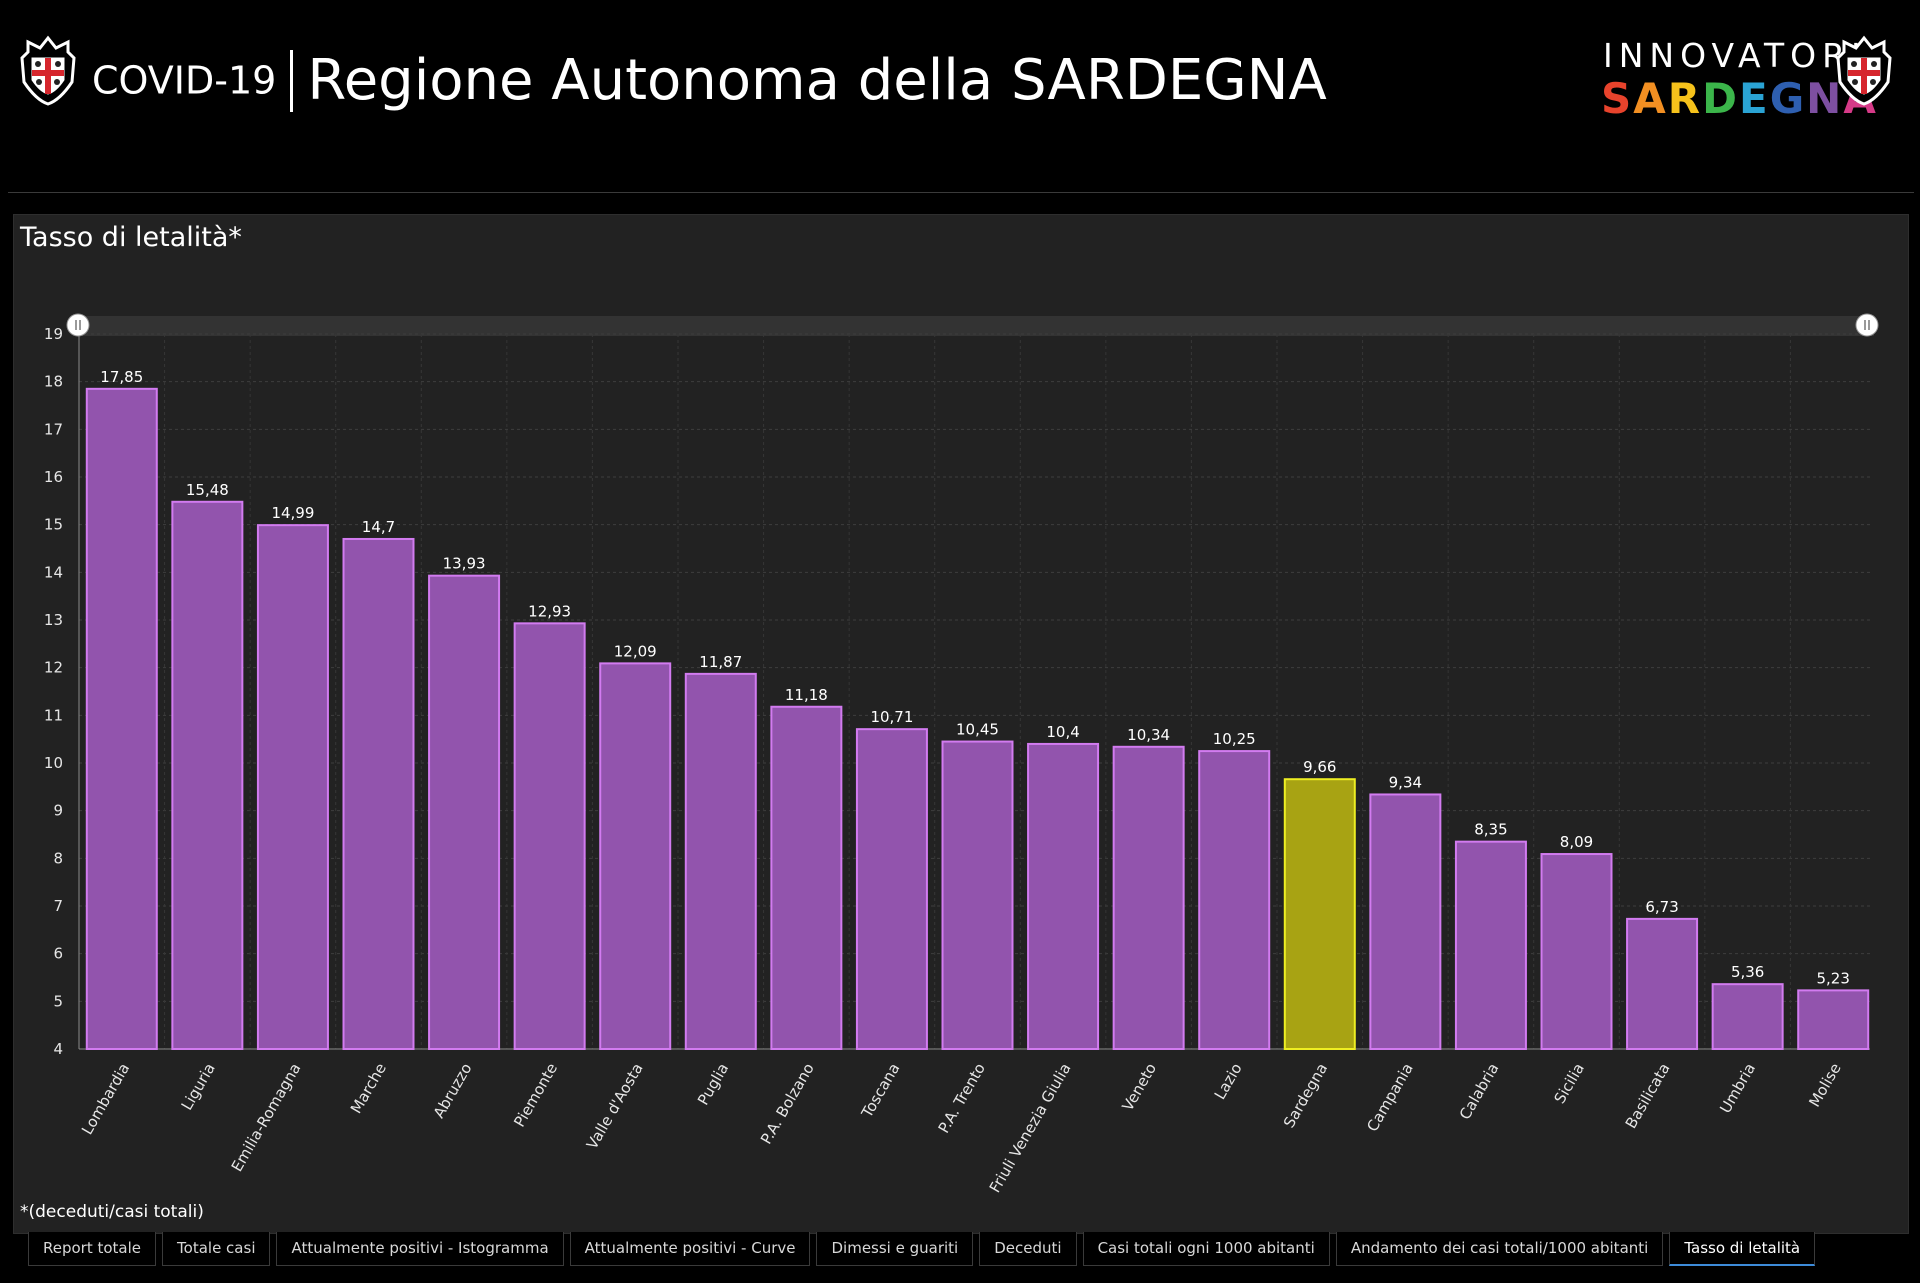  Describe the element at coordinates (962, 1098) in the screenshot. I see `x-tick-label: P.A. Trento` at that location.